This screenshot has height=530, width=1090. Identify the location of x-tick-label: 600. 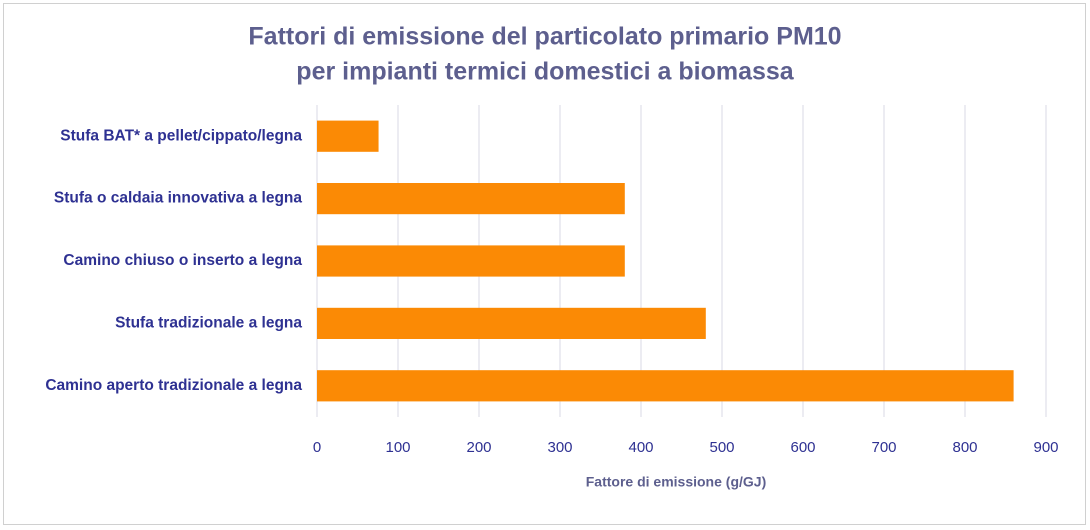
(802, 447).